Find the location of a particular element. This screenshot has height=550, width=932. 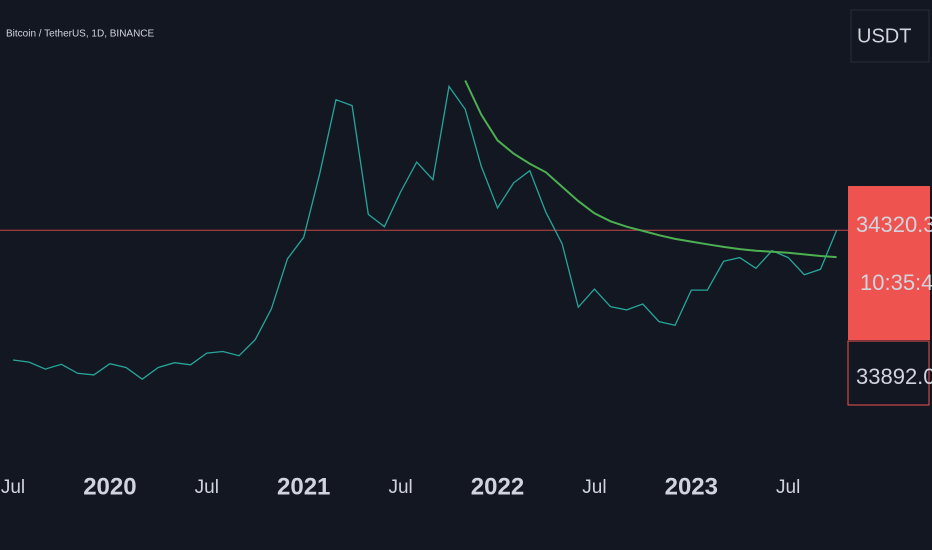

previous-close-box is located at coordinates (888, 373).